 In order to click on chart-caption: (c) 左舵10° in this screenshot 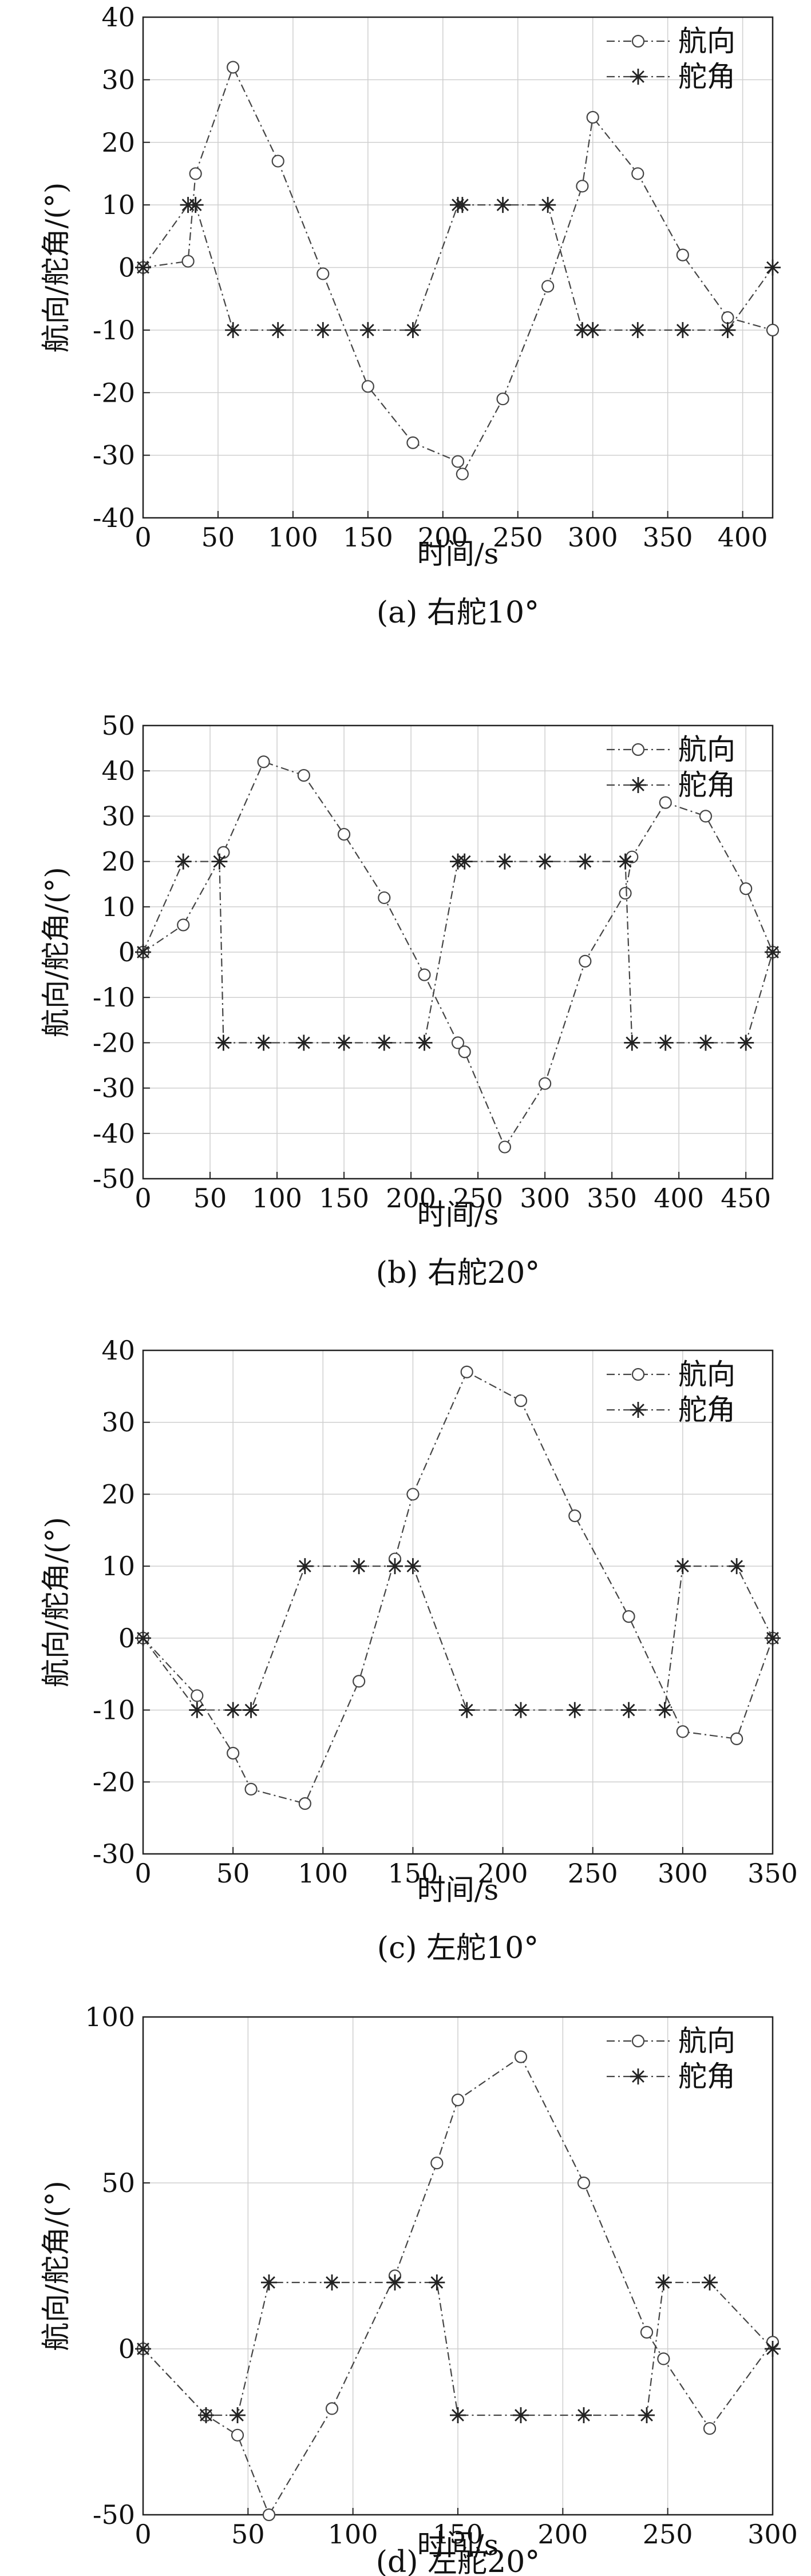, I will do `click(458, 1948)`.